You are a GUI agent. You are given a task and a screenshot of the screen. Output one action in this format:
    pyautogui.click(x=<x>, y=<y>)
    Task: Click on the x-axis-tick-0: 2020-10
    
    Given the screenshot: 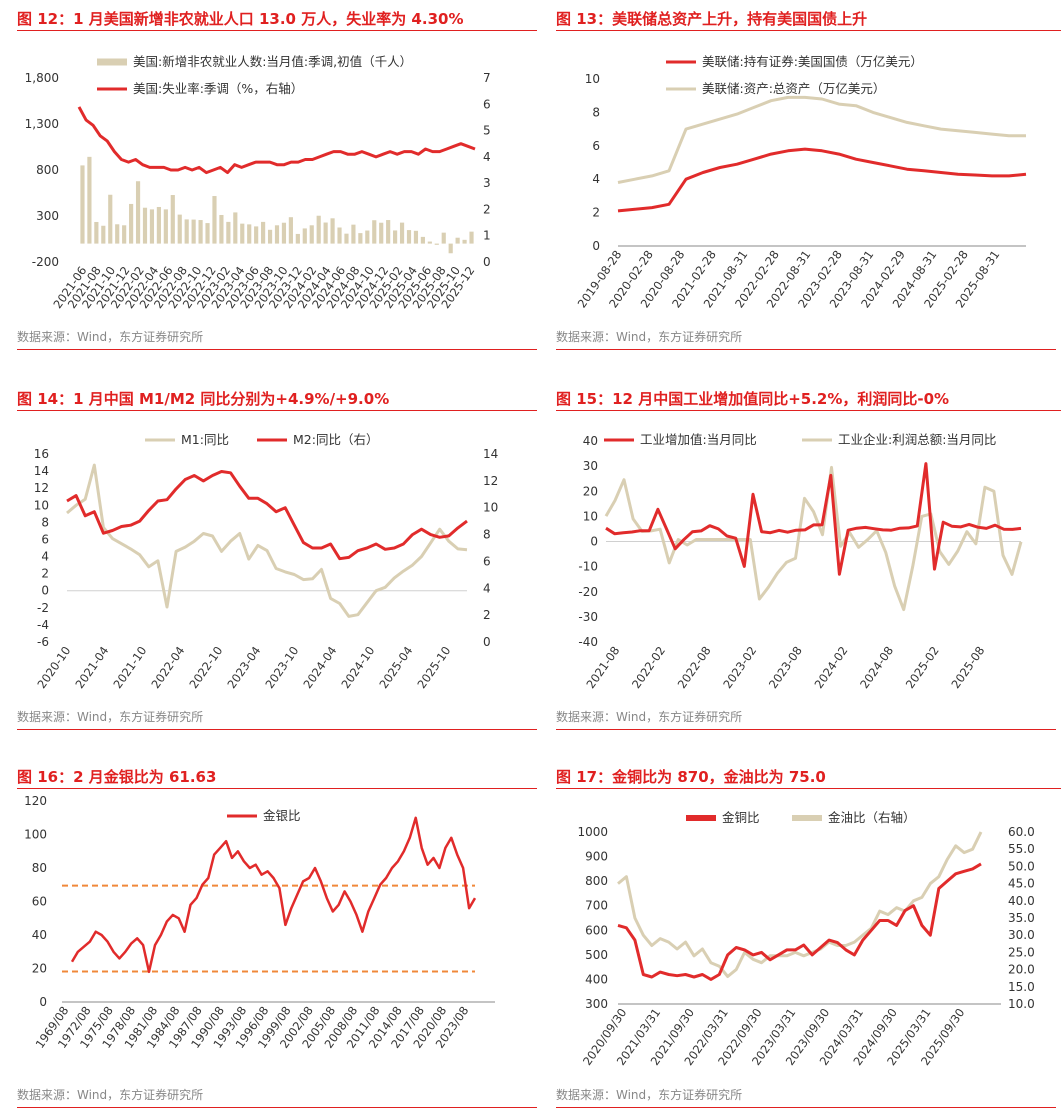 What is the action you would take?
    pyautogui.click(x=53, y=667)
    